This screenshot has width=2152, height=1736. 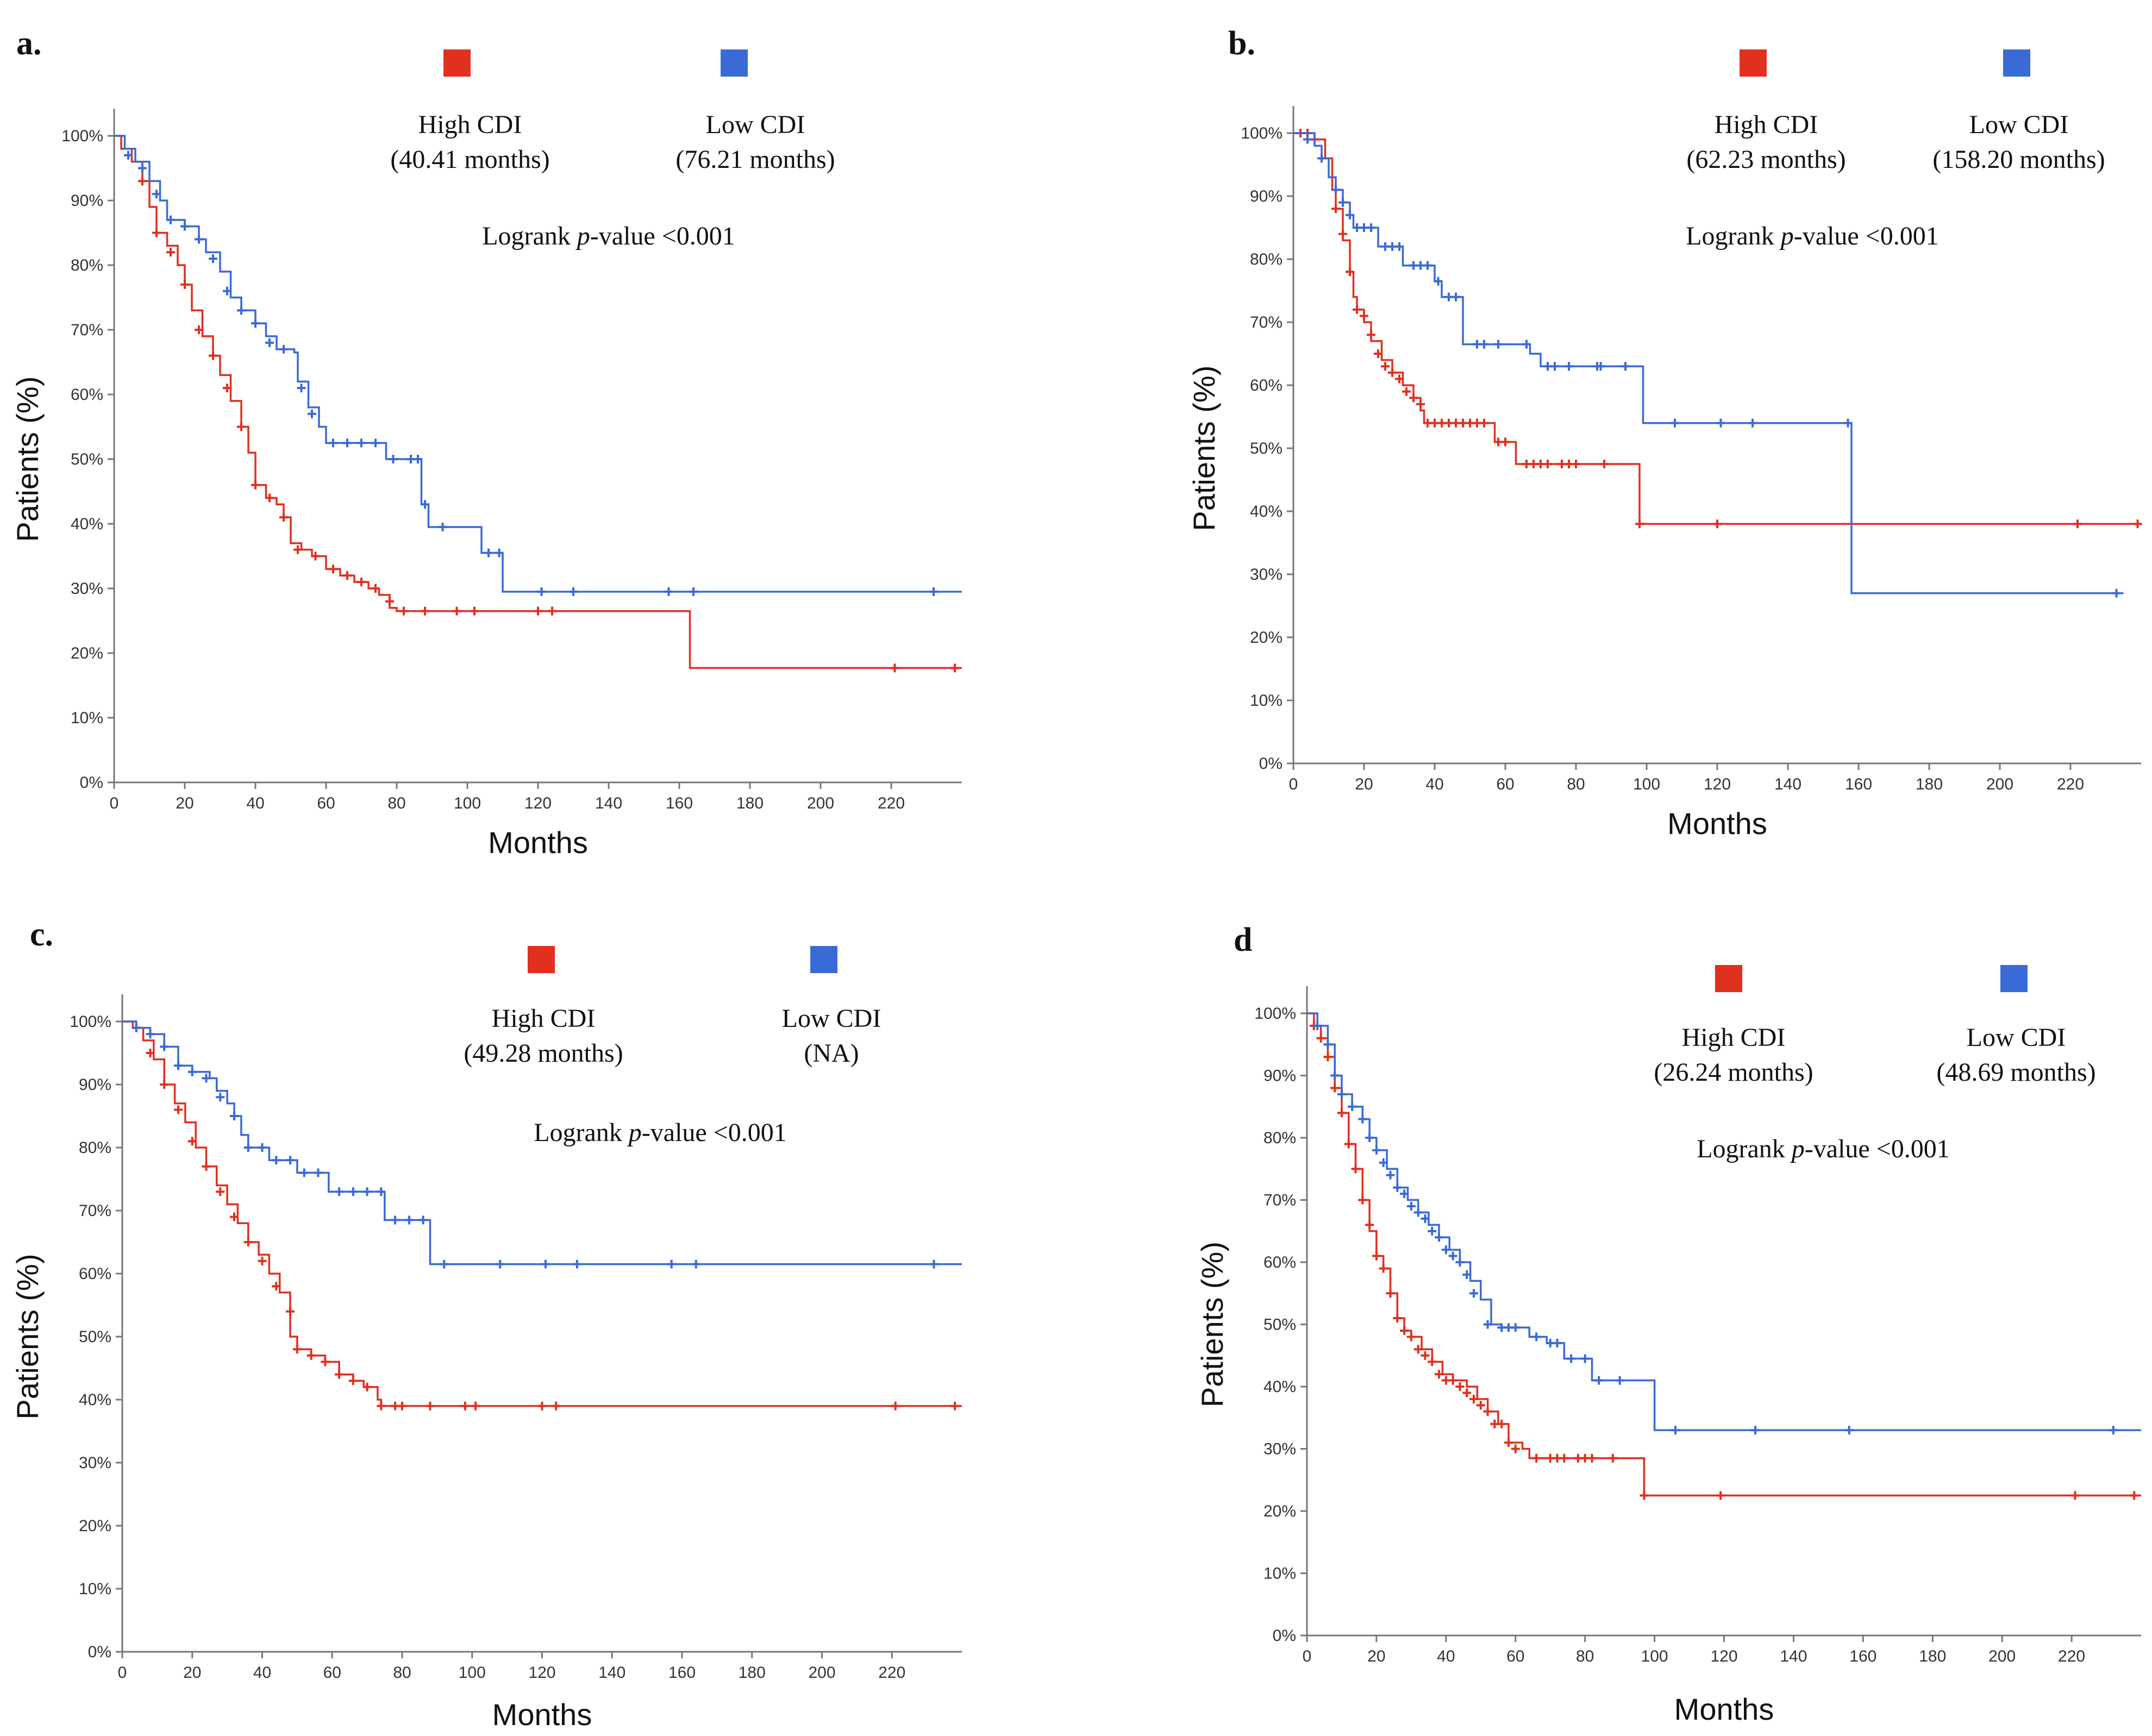 What do you see at coordinates (29, 44) in the screenshot?
I see `panel-label: a.` at bounding box center [29, 44].